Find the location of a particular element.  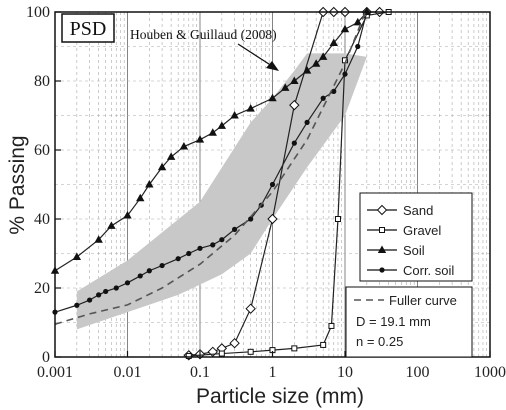

x-tick-label: 0.01 is located at coordinates (128, 372).